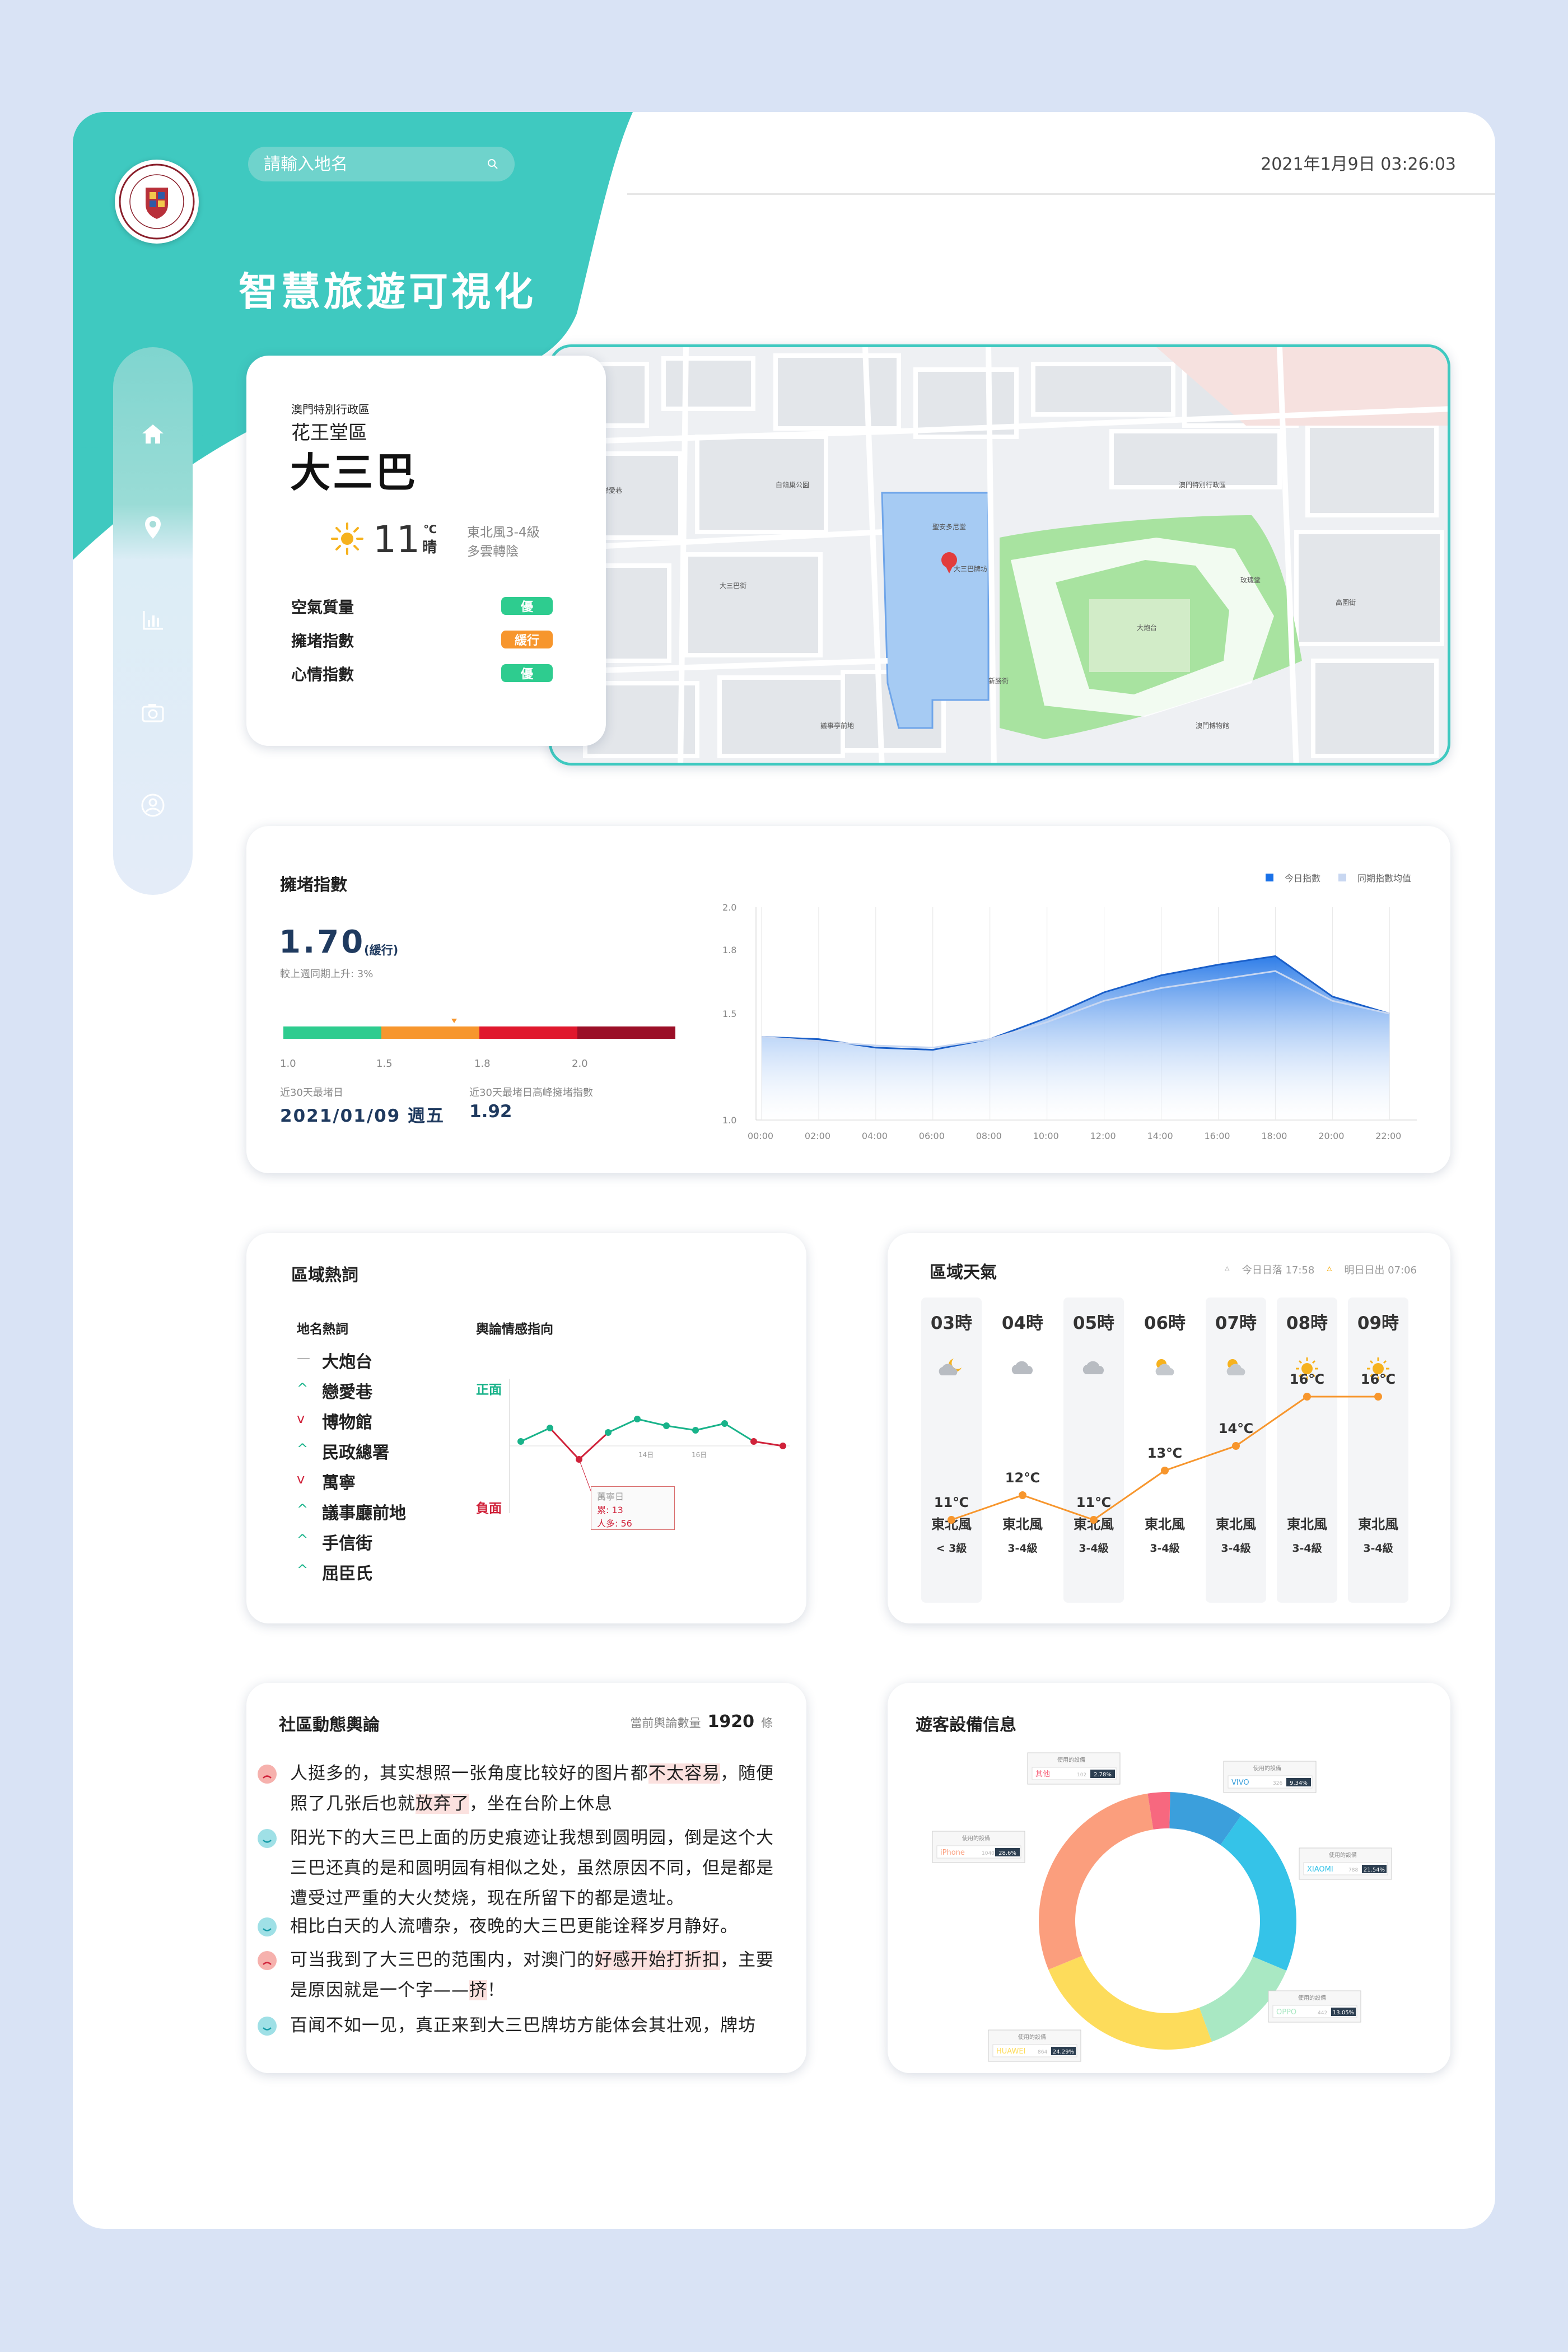 The image size is (1568, 2352). Describe the element at coordinates (1081, 1775) in the screenshot. I see `device-count: 102` at that location.